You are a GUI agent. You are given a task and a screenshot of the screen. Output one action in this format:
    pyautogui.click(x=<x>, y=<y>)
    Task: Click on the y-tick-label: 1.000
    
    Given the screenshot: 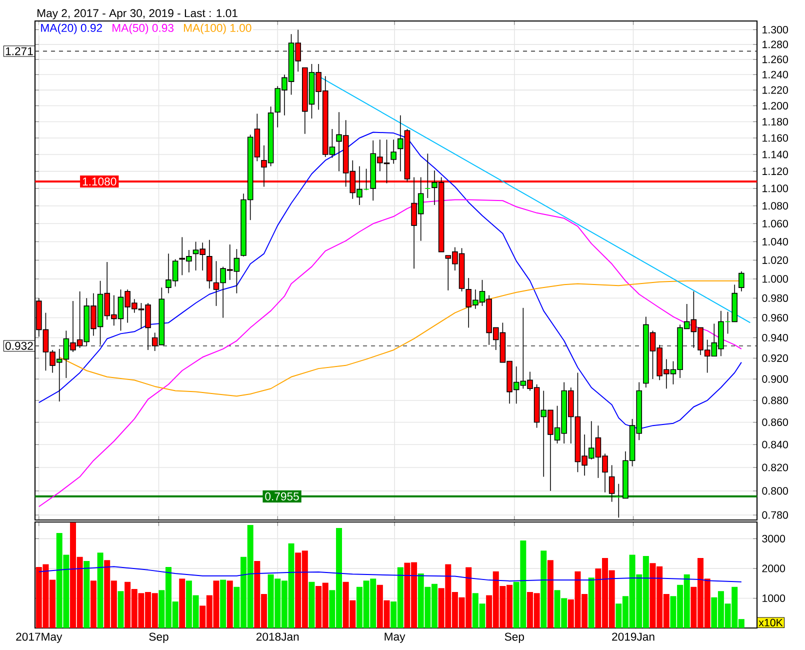 What is the action you would take?
    pyautogui.click(x=775, y=279)
    